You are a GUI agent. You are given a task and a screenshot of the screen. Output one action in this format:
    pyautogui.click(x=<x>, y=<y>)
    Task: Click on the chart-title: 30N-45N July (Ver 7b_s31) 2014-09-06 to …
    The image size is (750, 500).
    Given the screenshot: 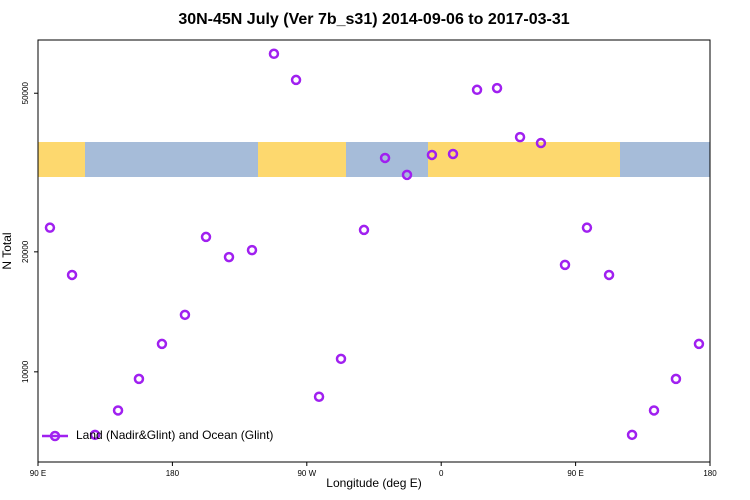 What is the action you would take?
    pyautogui.click(x=373, y=19)
    